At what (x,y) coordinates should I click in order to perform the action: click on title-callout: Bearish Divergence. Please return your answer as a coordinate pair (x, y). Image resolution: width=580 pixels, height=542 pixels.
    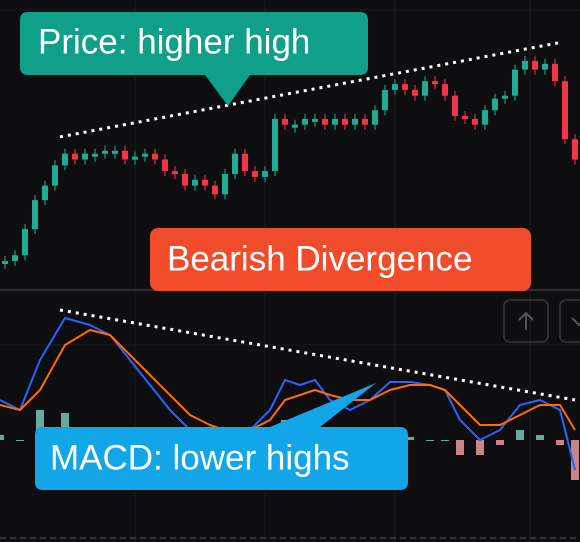
    Looking at the image, I should click on (340, 259).